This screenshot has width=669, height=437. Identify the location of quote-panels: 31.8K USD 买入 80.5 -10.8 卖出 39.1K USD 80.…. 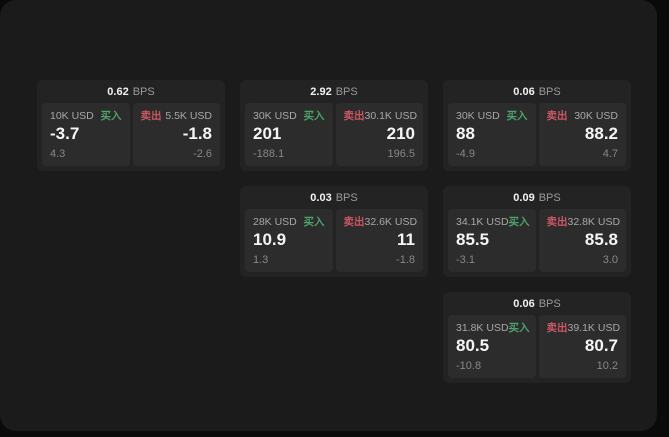
(537, 349).